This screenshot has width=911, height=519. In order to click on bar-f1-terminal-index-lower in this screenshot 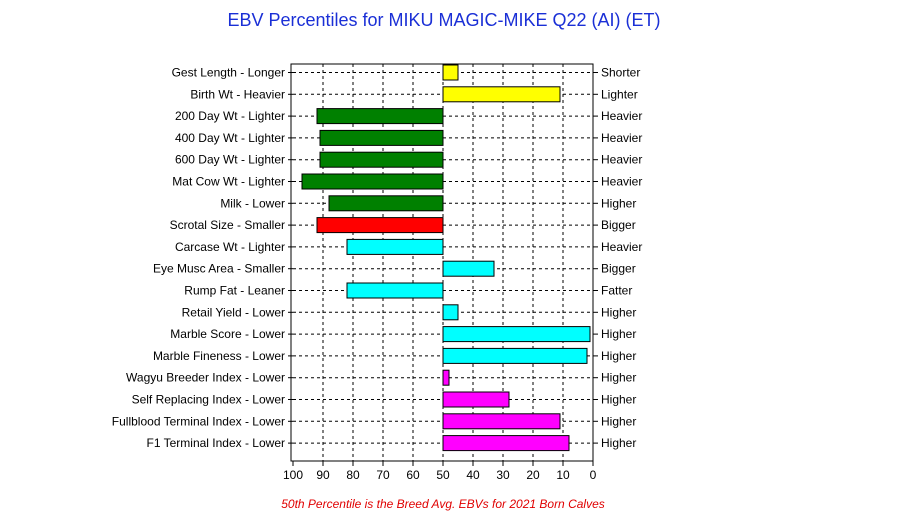, I will do `click(506, 443)`.